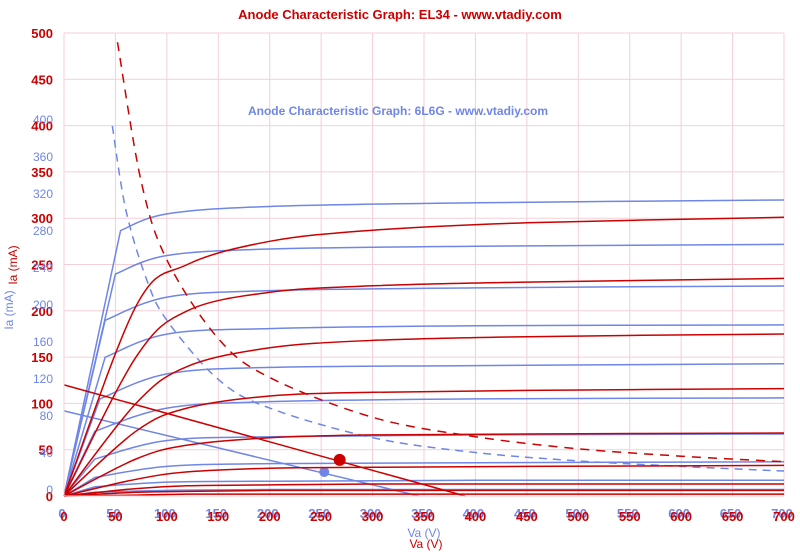 This screenshot has height=559, width=800. I want to click on 6l6g-y-tick-label: 400, so click(43, 120).